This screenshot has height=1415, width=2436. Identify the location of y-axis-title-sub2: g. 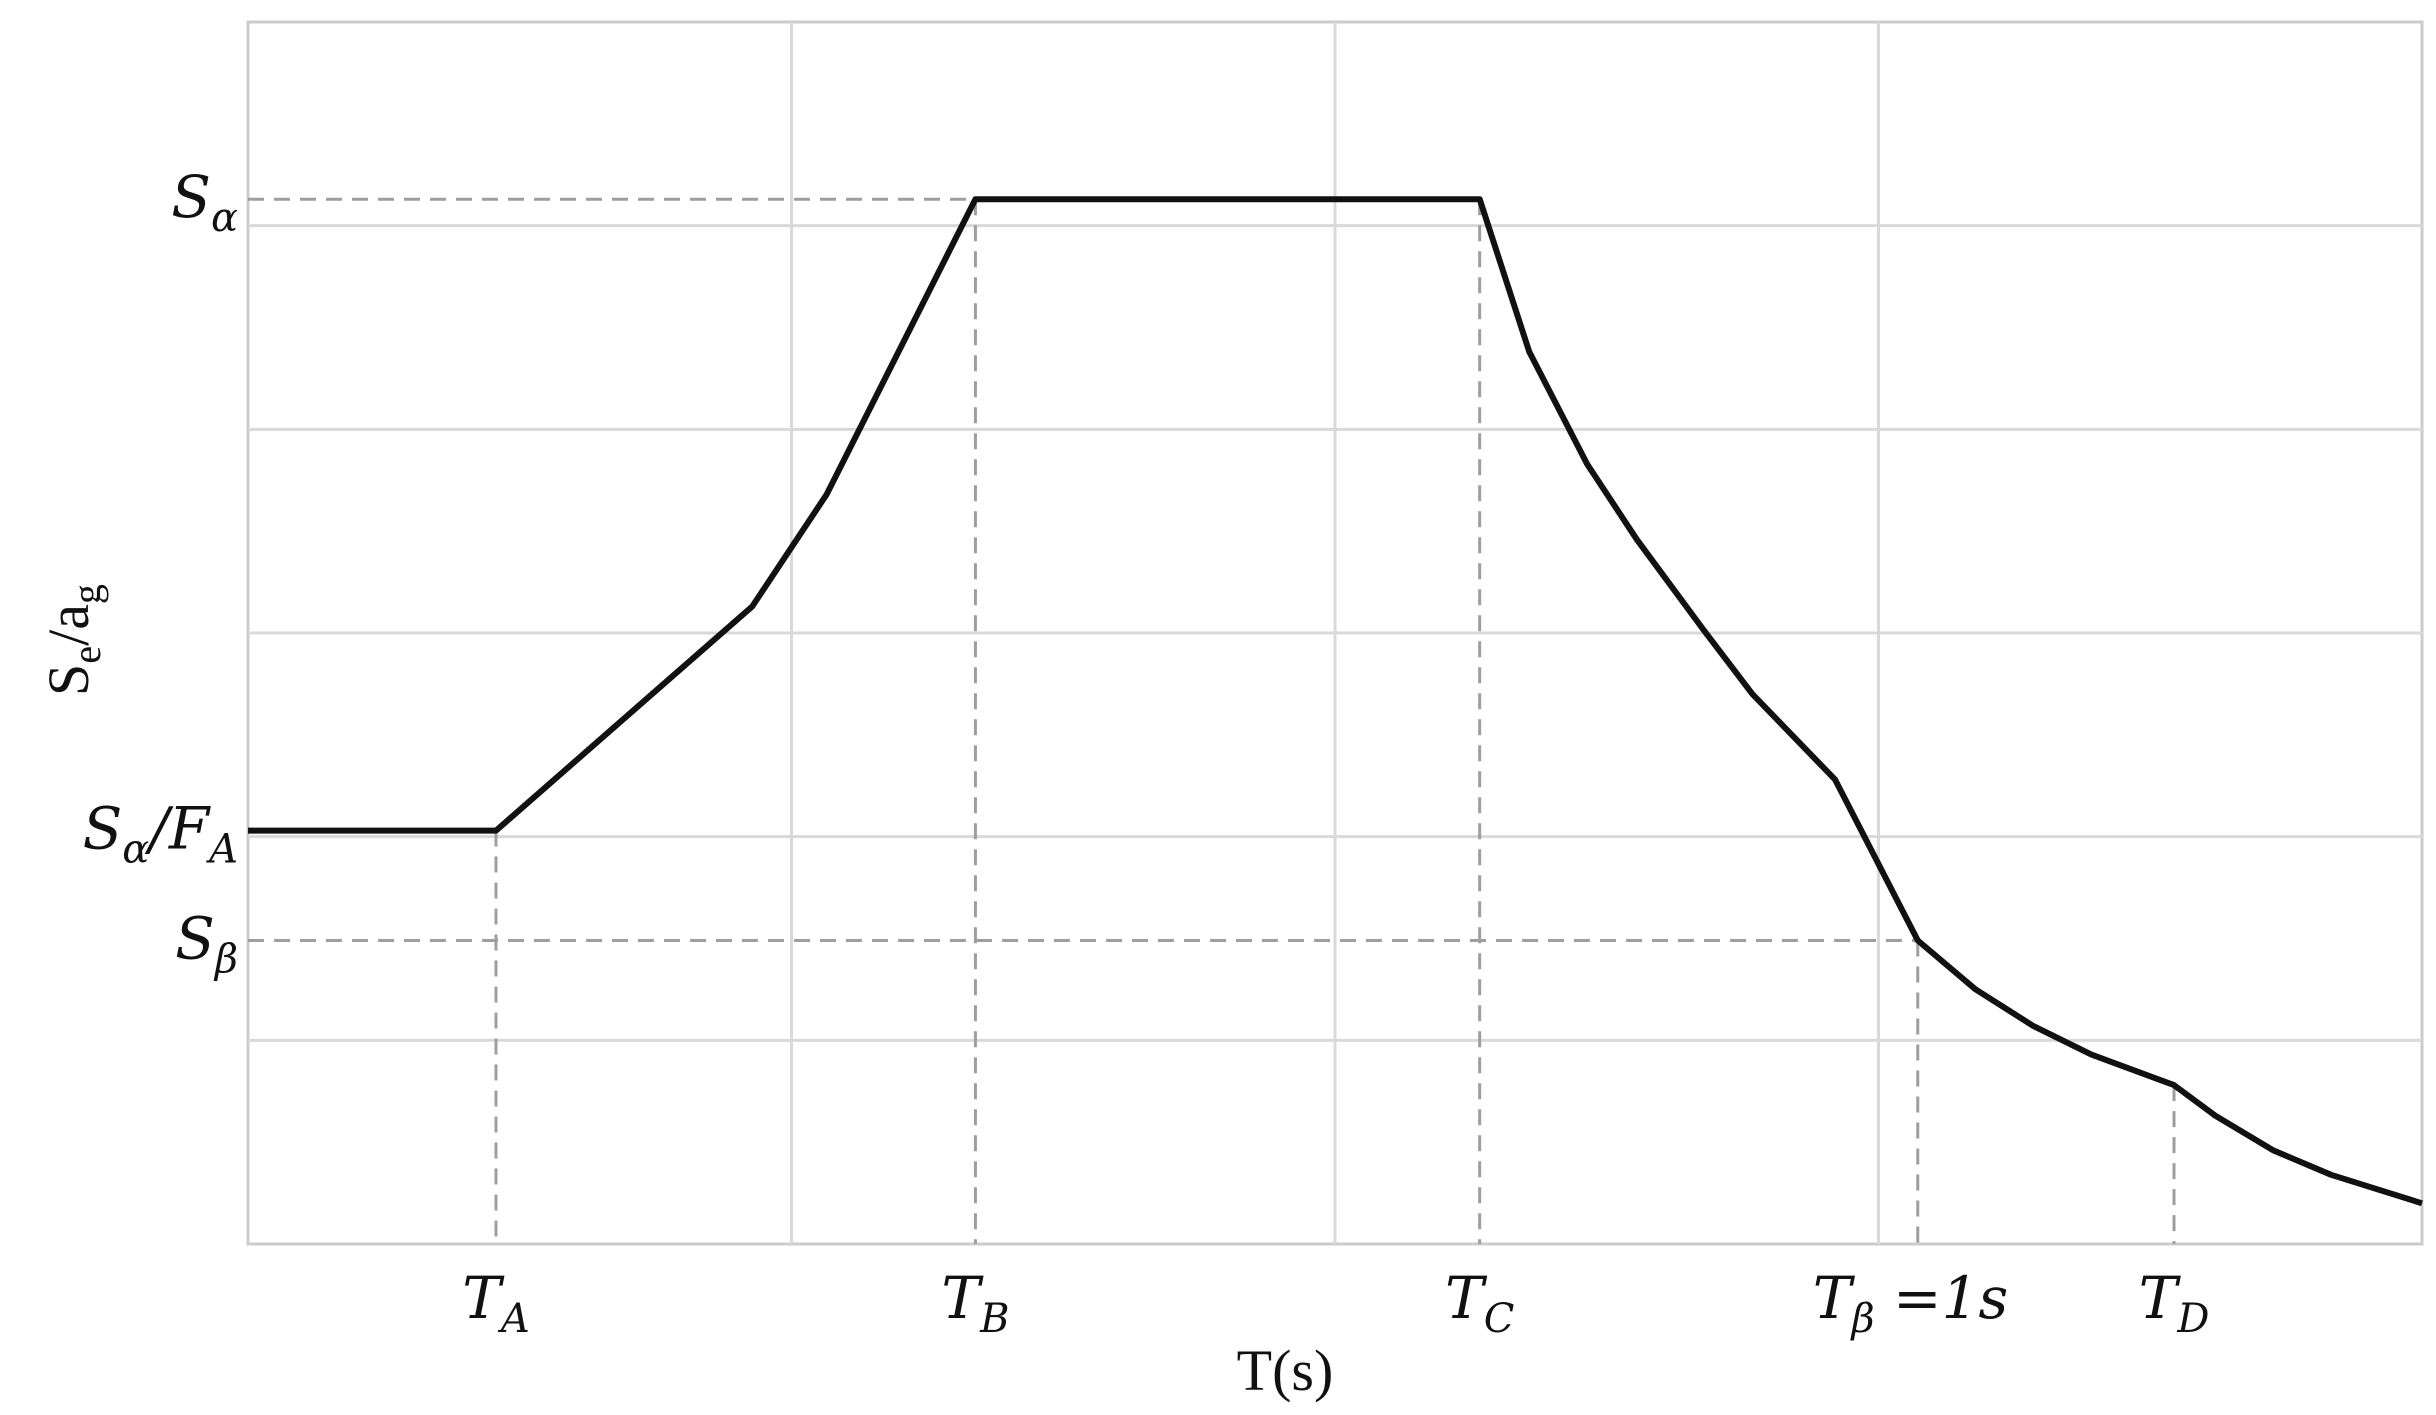
(86, 594).